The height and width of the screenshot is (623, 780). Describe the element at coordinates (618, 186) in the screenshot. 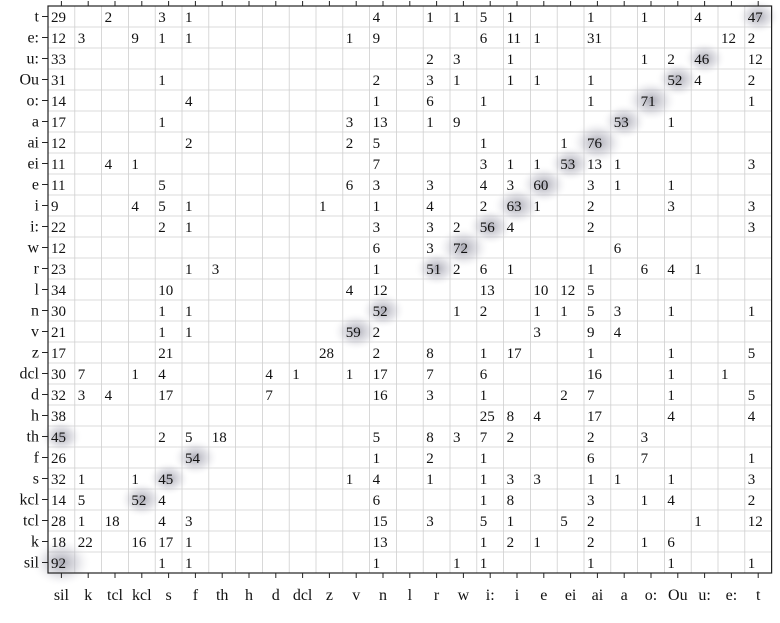

I see `cell-value-e-a: 1` at that location.